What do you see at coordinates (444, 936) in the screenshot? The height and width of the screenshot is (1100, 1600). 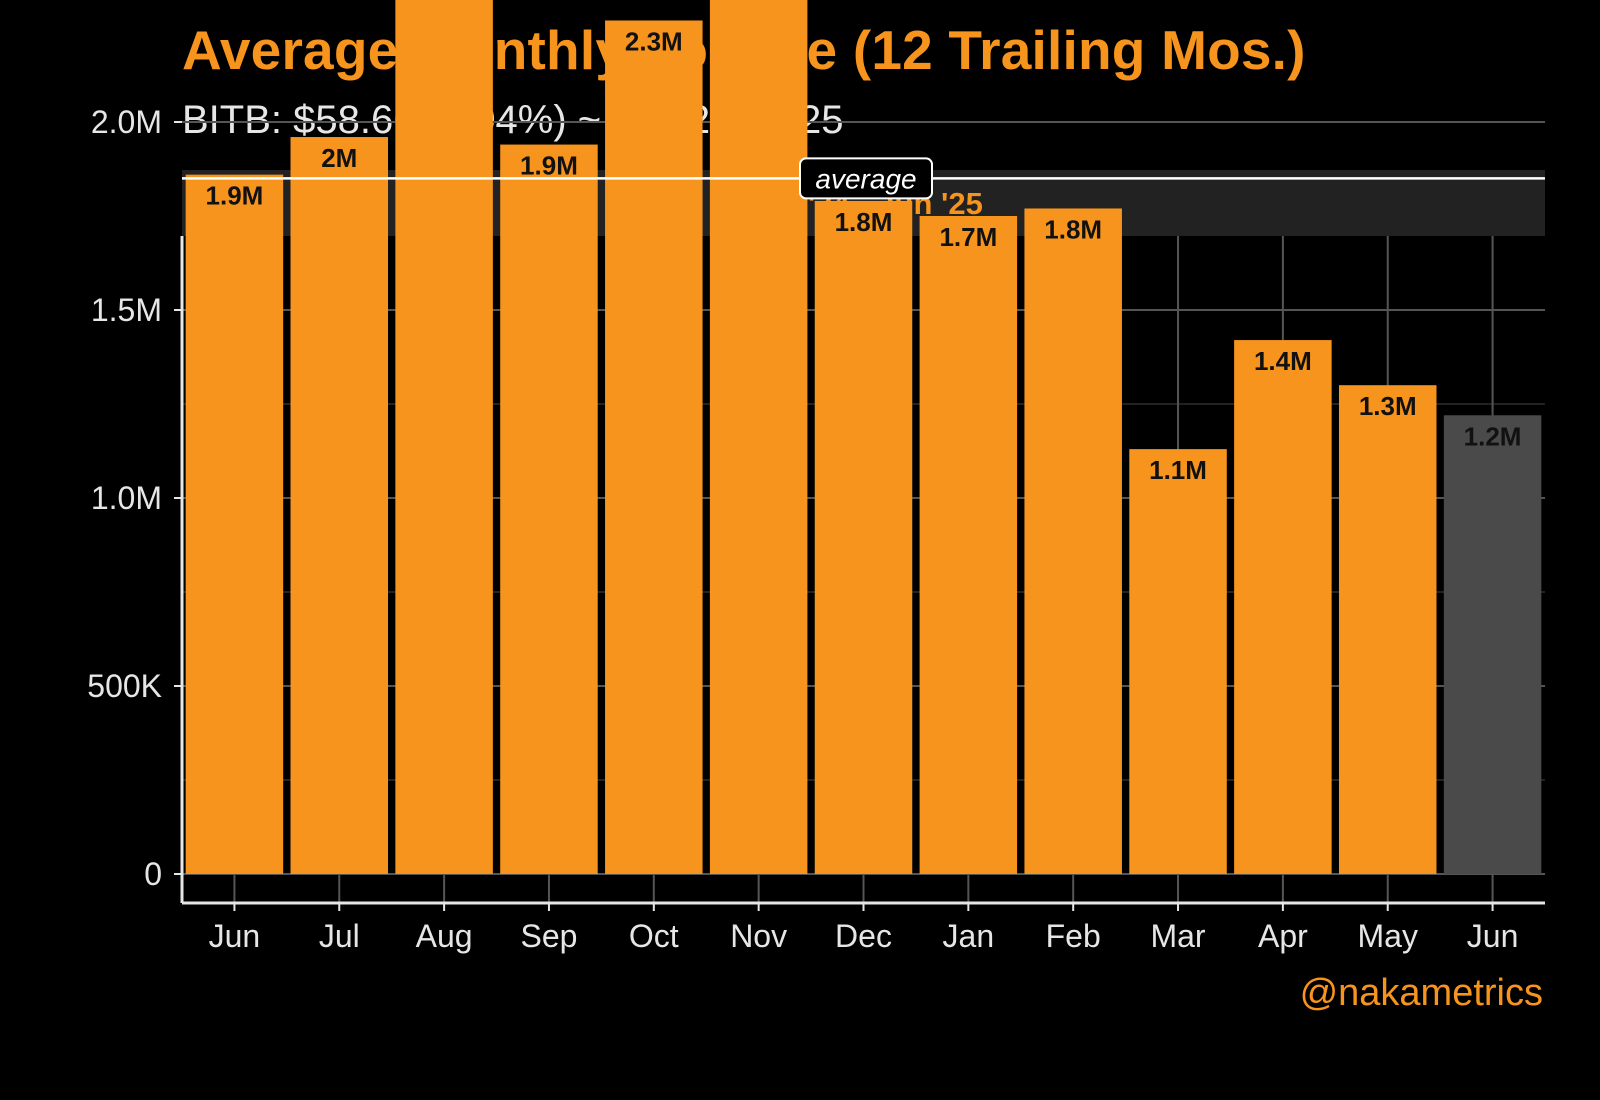 I see `x-tick-label: Aug` at bounding box center [444, 936].